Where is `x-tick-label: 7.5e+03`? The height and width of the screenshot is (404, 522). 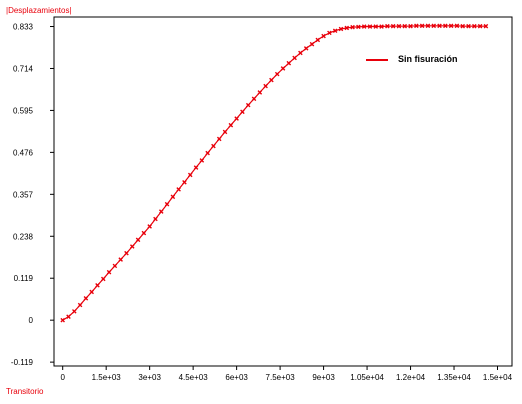
x-tick-label: 7.5e+03 is located at coordinates (281, 377).